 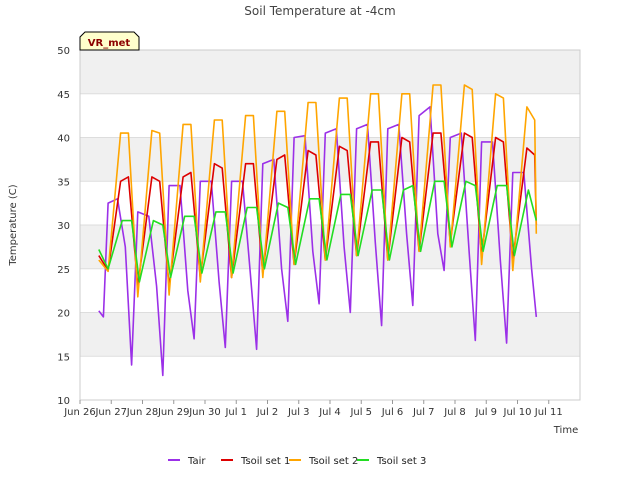 I want to click on legend-label-tair: Tair, so click(x=196, y=461).